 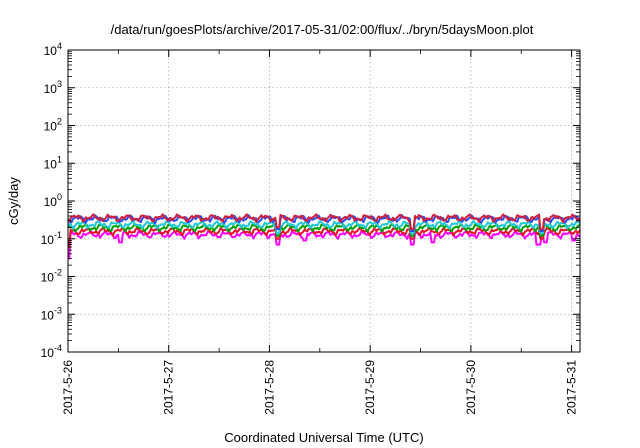 I want to click on y-tick-labels: 10⁻⁴ 10⁻³ 10⁻² 10⁻¹ 10⁰ 10¹ 10² 10³ 10⁴, so click(x=51, y=200).